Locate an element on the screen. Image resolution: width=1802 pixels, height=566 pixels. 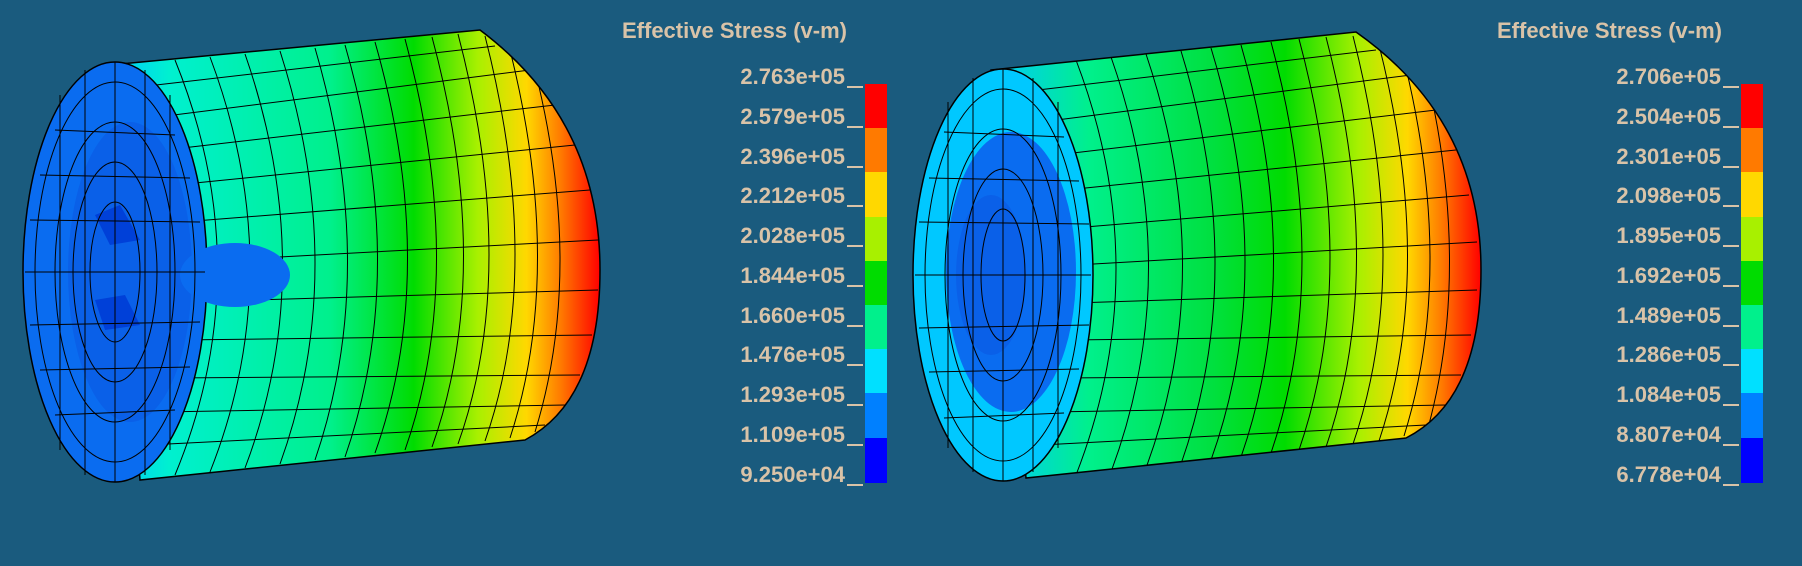
colorbar-tick-label: 2.706e+05 is located at coordinates (1668, 76).